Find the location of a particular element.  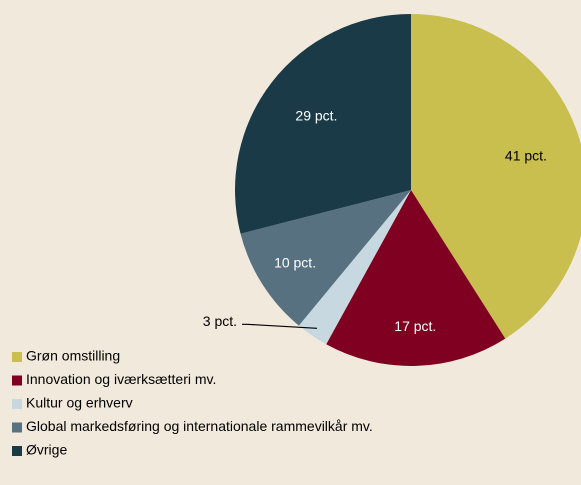

legend-label: Innovation og iværksætteri mv. is located at coordinates (121, 379).